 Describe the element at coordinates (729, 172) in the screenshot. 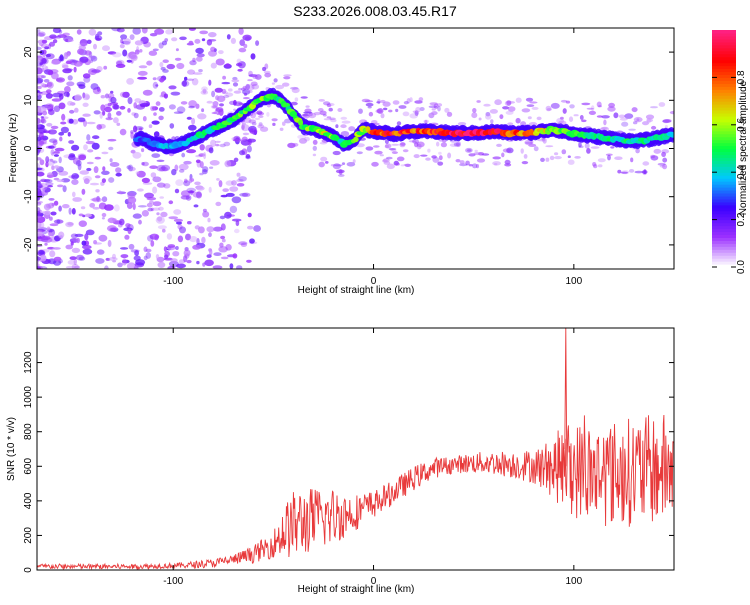

I see `colorbar-ticks: 0.0 0.2 0.4 0.6 0.8` at that location.